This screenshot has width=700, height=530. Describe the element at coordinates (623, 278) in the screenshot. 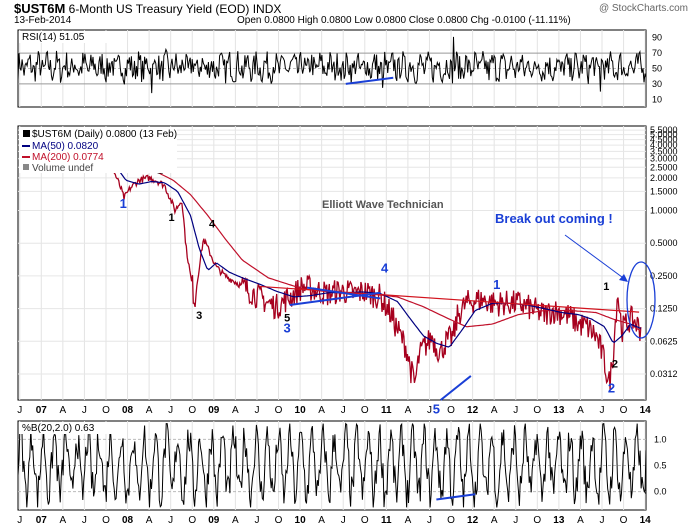

I see `breakout-arrow-head` at that location.